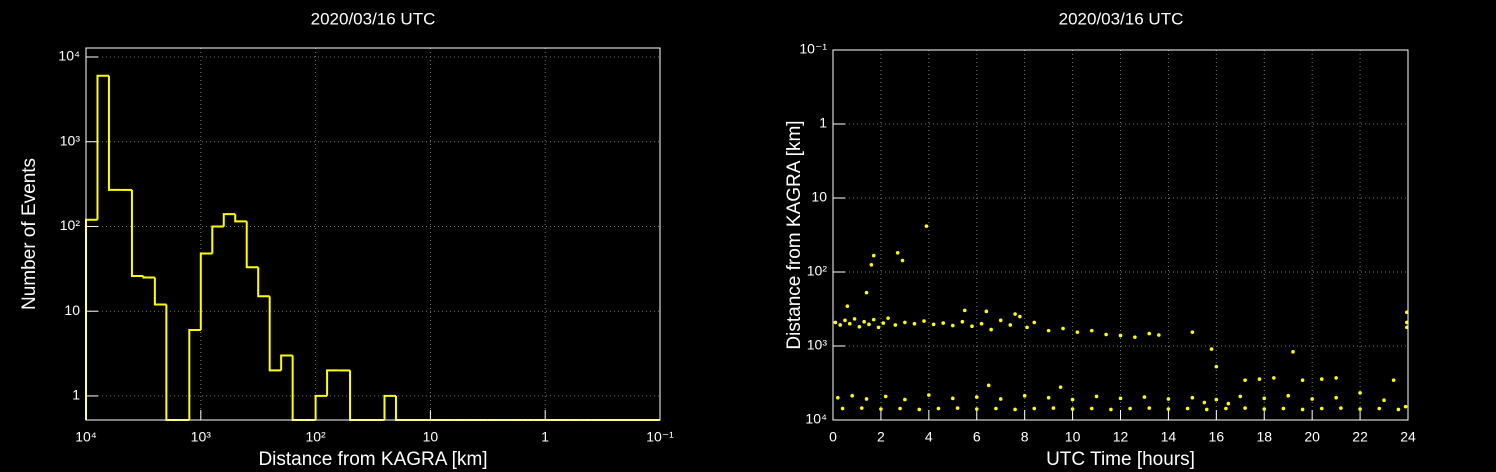 This screenshot has width=1496, height=472. Describe the element at coordinates (881, 437) in the screenshot. I see `x-tick-label: 2` at that location.